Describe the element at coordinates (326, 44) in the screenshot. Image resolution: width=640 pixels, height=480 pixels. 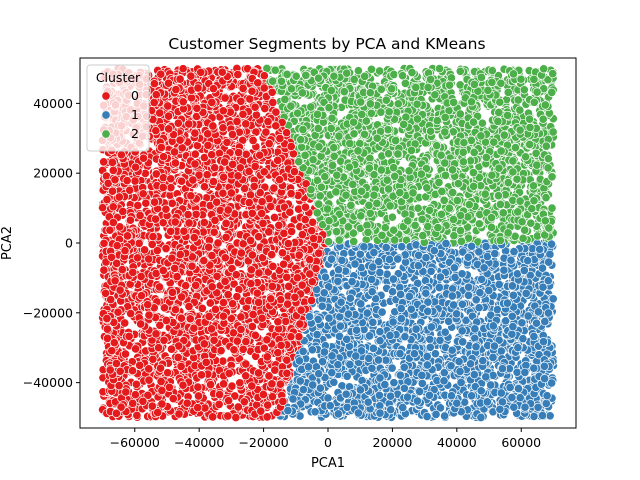
I see `chart-title: Customer Segments by PCA and KMeans` at that location.